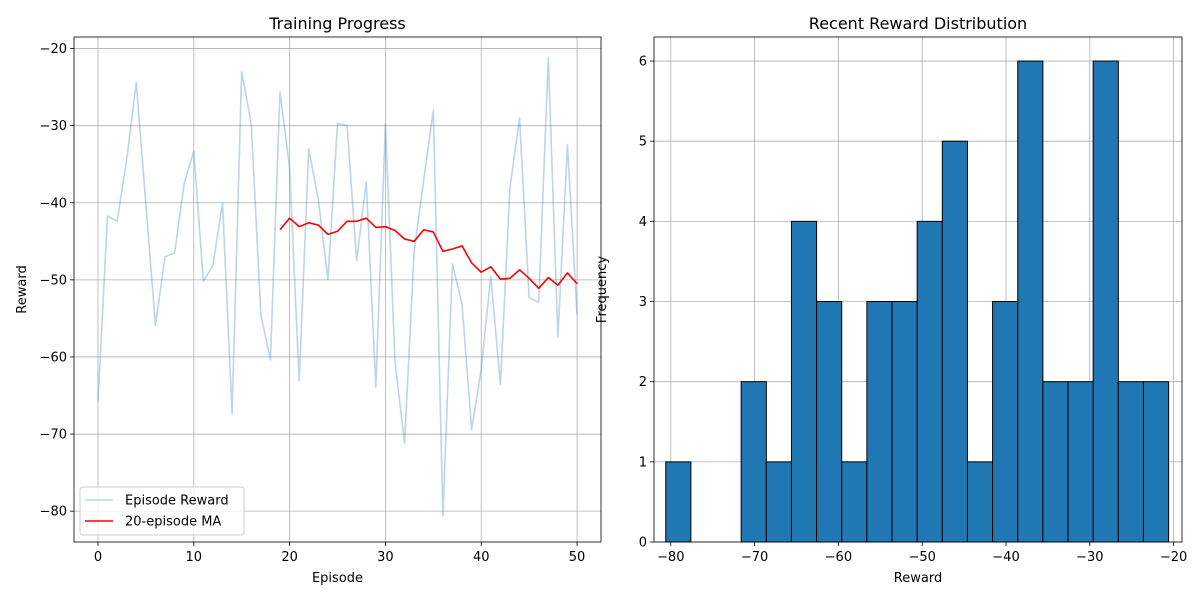 This screenshot has height=600, width=1200. I want to click on legend-box, so click(162, 511).